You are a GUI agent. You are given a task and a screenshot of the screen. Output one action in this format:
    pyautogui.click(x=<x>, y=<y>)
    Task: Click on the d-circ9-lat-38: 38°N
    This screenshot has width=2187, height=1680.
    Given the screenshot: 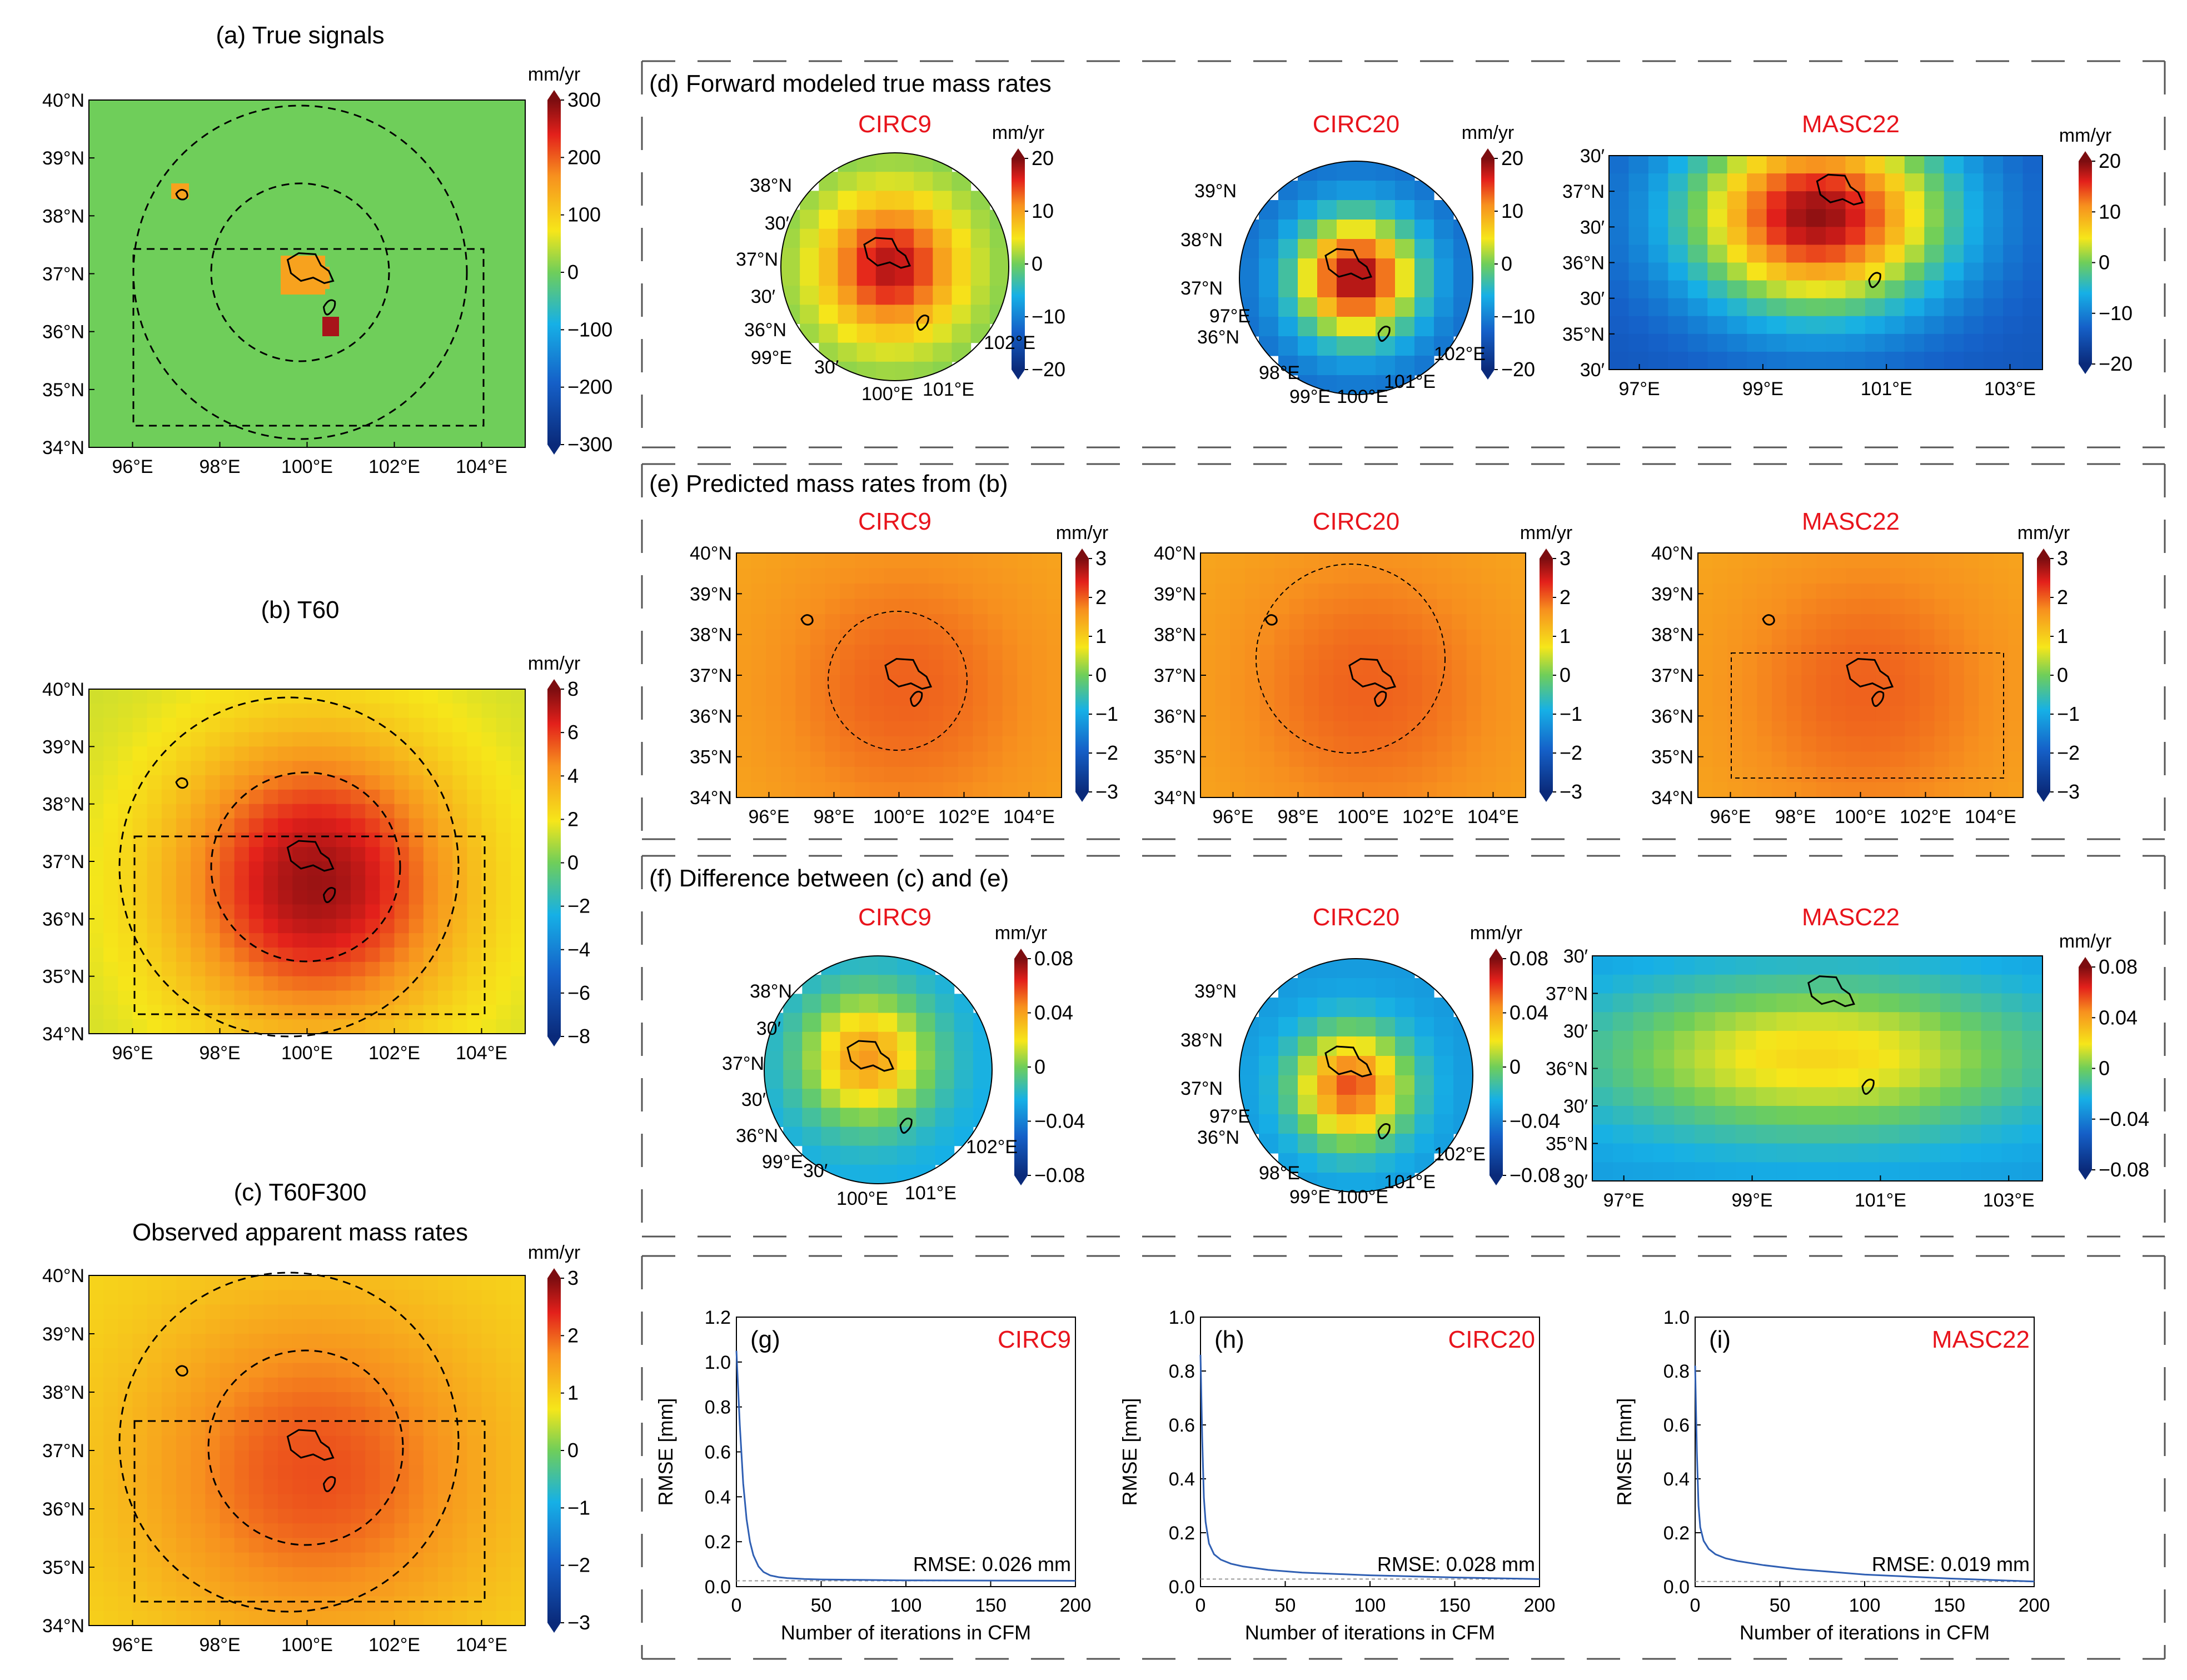 What is the action you would take?
    pyautogui.click(x=771, y=185)
    